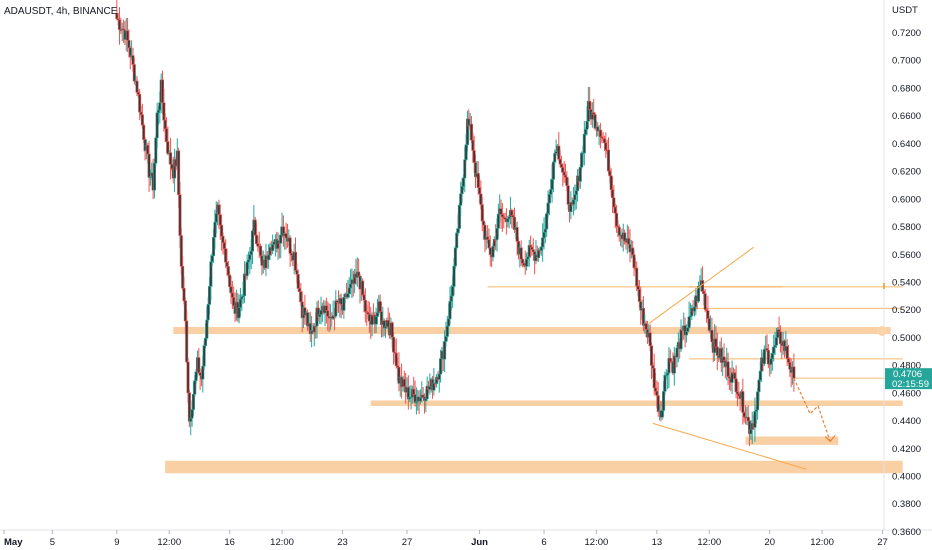  I want to click on time-tick-label: 16, so click(229, 542).